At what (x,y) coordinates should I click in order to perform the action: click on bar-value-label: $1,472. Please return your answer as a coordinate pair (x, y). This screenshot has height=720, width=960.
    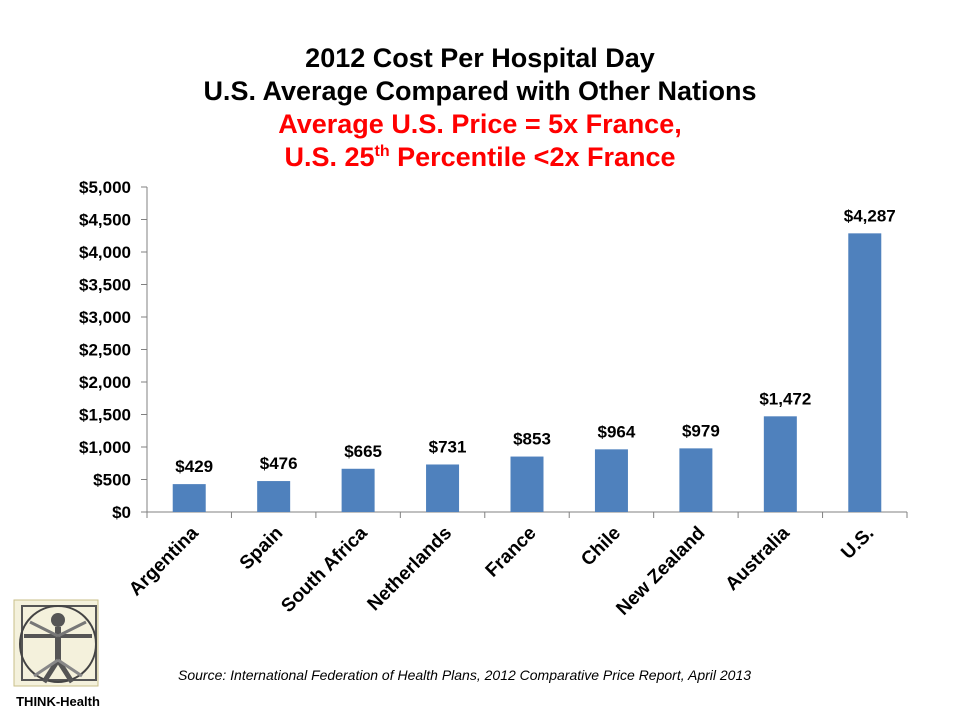
    Looking at the image, I should click on (785, 398).